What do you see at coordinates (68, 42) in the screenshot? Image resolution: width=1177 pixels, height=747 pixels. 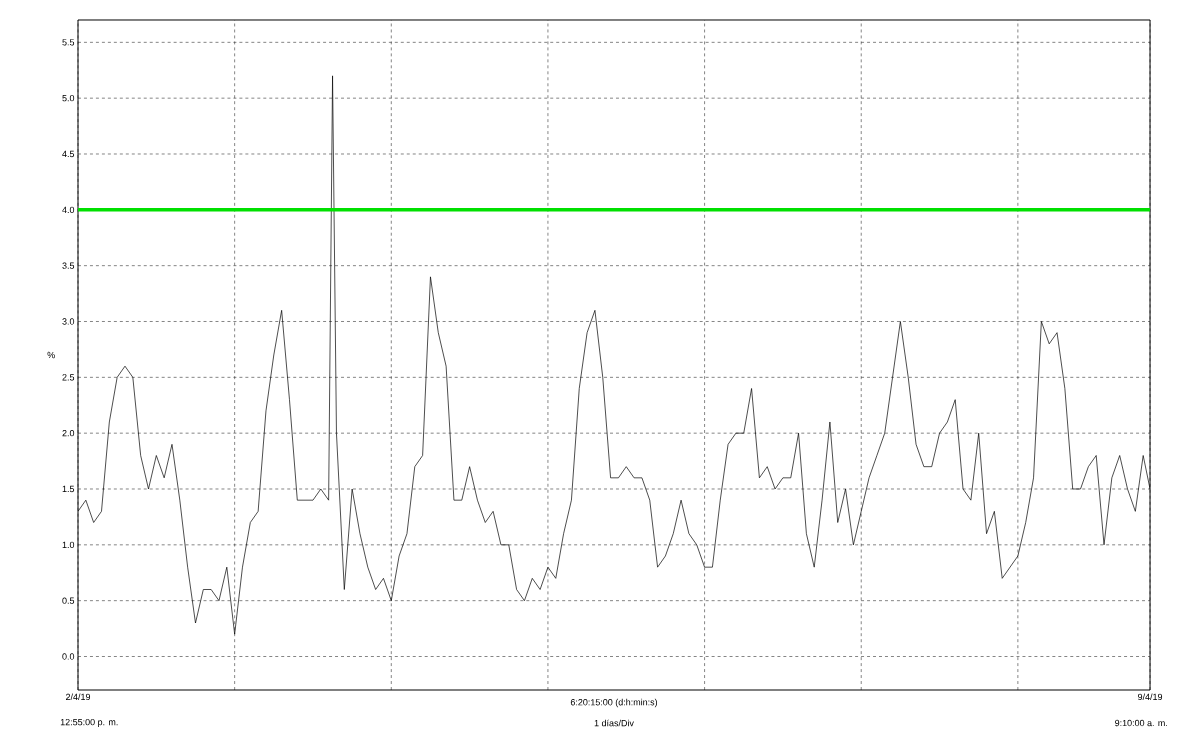 I see `y-tick-label: 5.5` at bounding box center [68, 42].